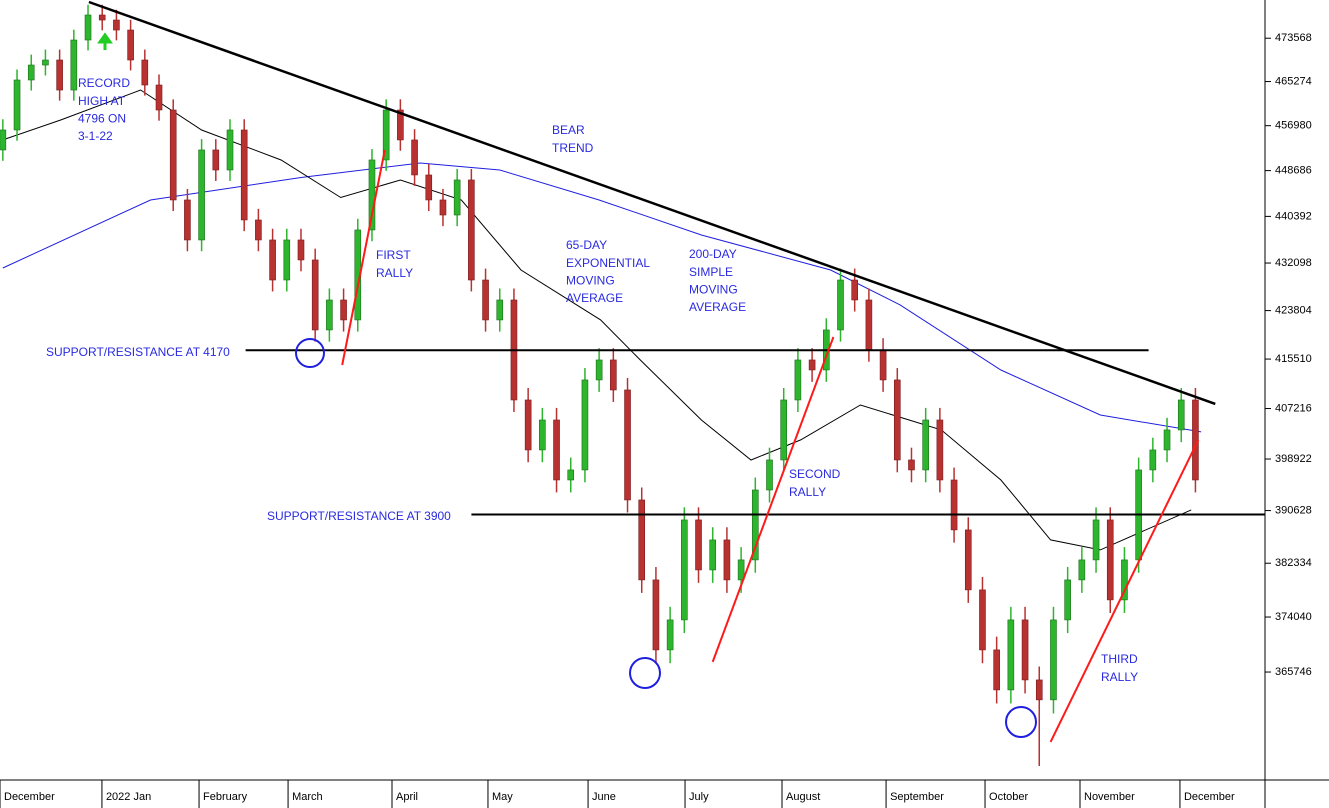  Describe the element at coordinates (917, 797) in the screenshot. I see `x-tick-label: September` at that location.